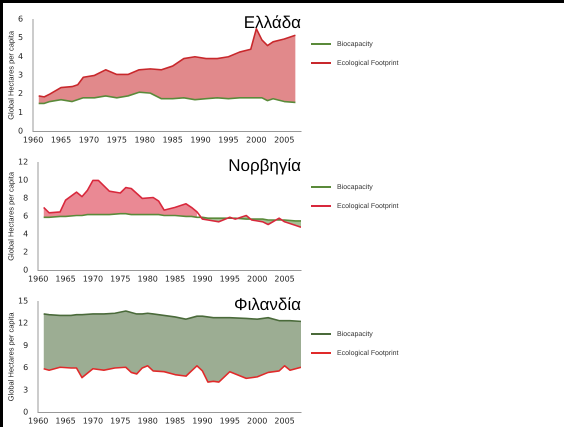 This screenshot has height=428, width=565. What do you see at coordinates (273, 22) in the screenshot?
I see `chart-title: Ελλάδα` at bounding box center [273, 22].